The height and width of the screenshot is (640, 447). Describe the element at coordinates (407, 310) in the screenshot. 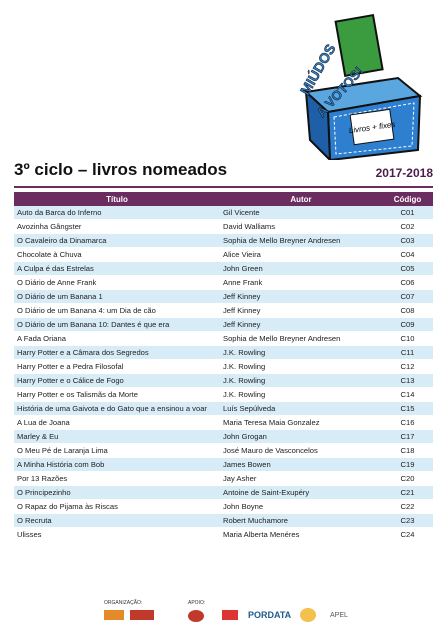

I see `table-cell: C08` at that location.